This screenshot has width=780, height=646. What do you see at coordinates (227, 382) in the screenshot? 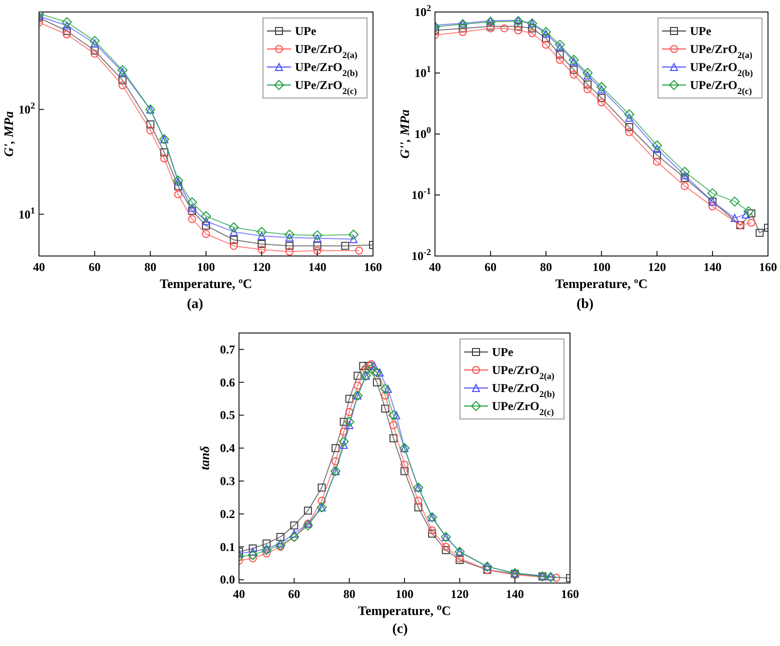
I see `y-tick-label: 0.6` at bounding box center [227, 382].